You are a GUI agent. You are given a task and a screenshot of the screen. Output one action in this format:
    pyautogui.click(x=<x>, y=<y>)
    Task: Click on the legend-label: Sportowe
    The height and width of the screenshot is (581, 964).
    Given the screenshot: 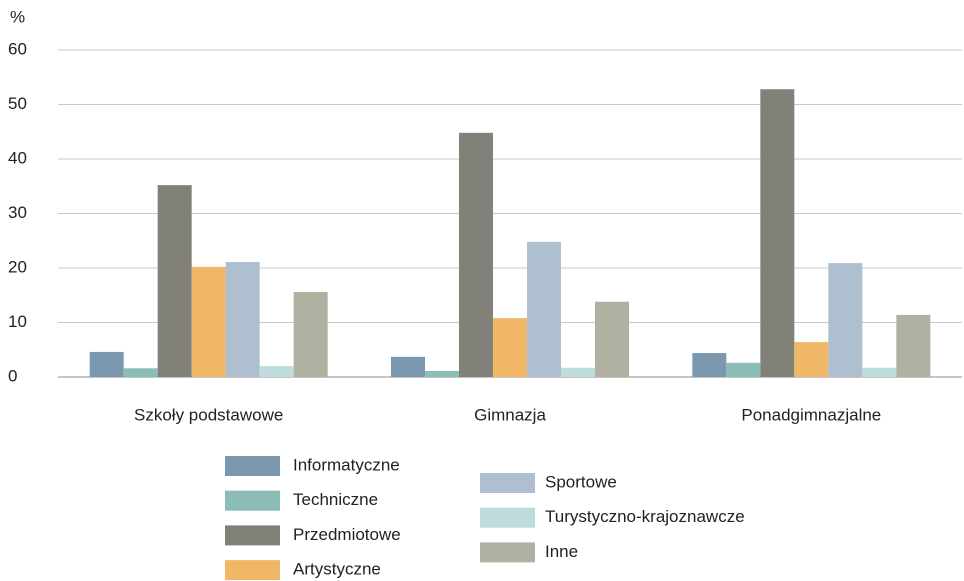 What is the action you would take?
    pyautogui.click(x=581, y=481)
    